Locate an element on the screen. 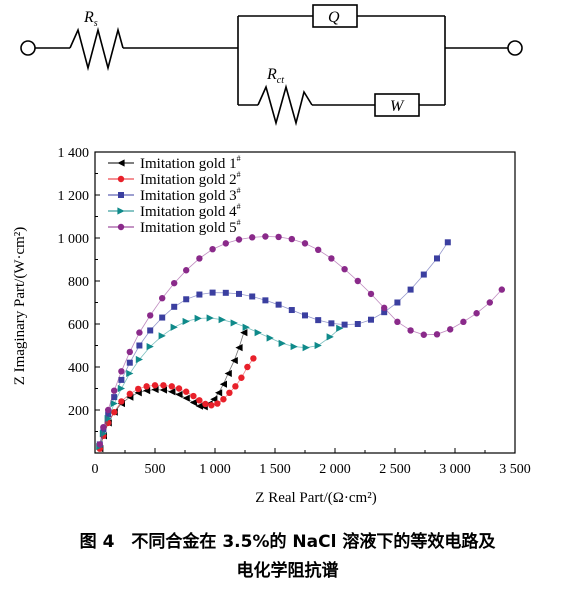 This screenshot has height=597, width=575. legend-label-4: Imitation gold 4# is located at coordinates (190, 211).